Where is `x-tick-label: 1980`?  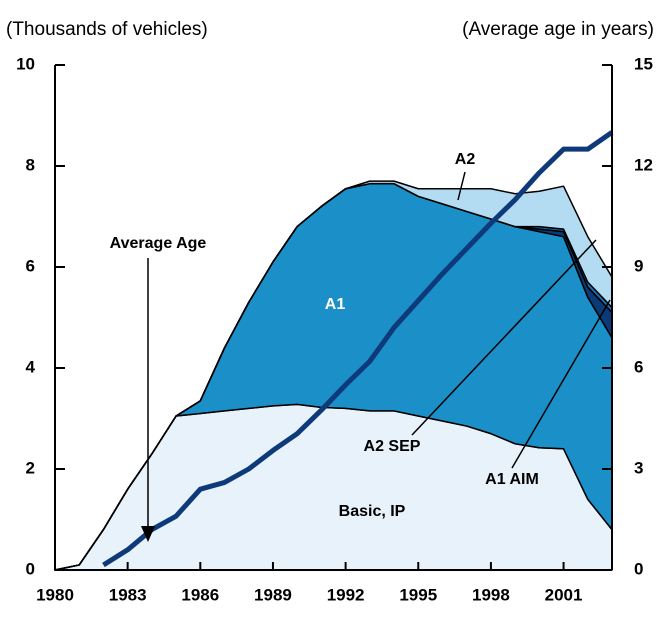
x-tick-label: 1980 is located at coordinates (55, 594).